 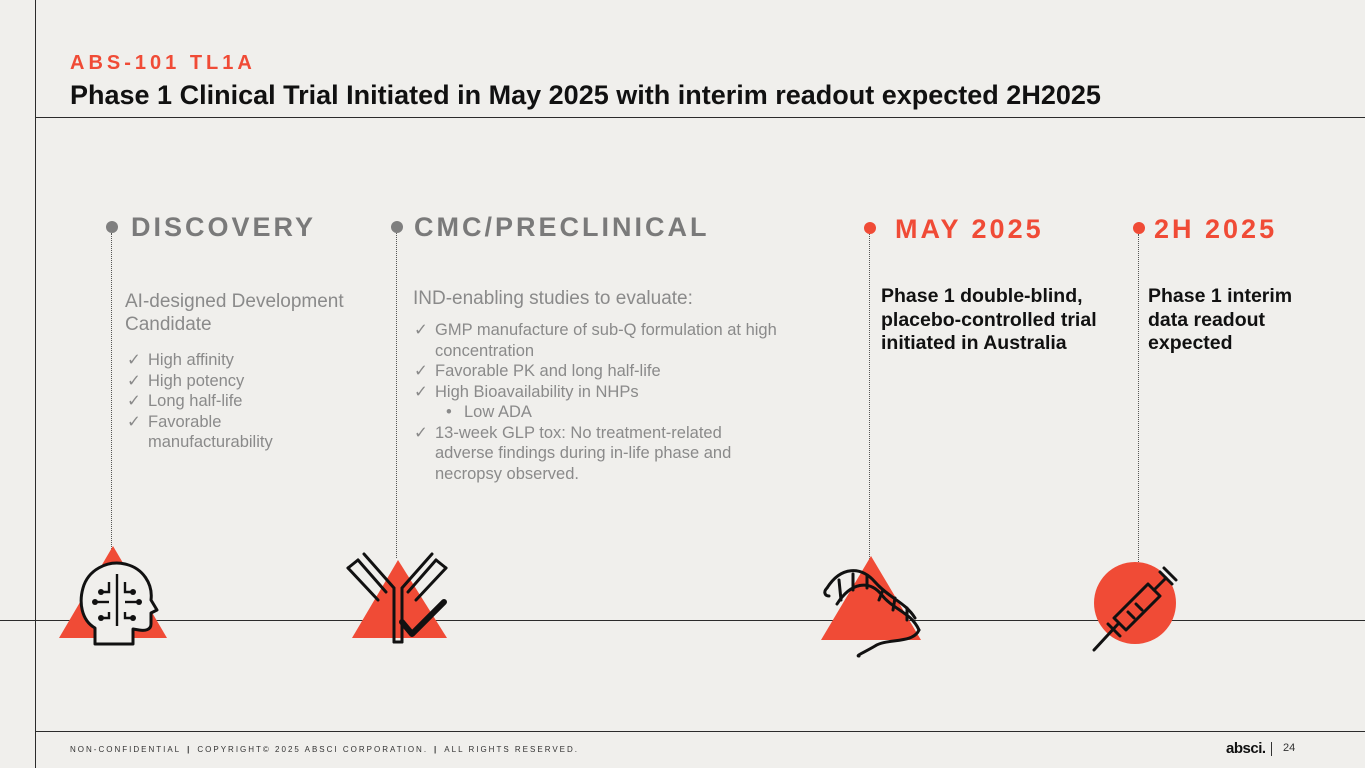 I want to click on discovery-connector, so click(x=111, y=398).